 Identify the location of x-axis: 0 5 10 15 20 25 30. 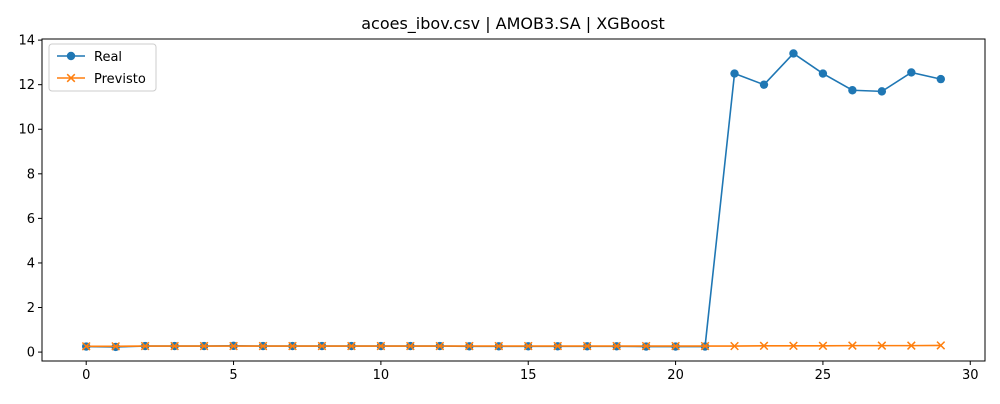
(530, 372).